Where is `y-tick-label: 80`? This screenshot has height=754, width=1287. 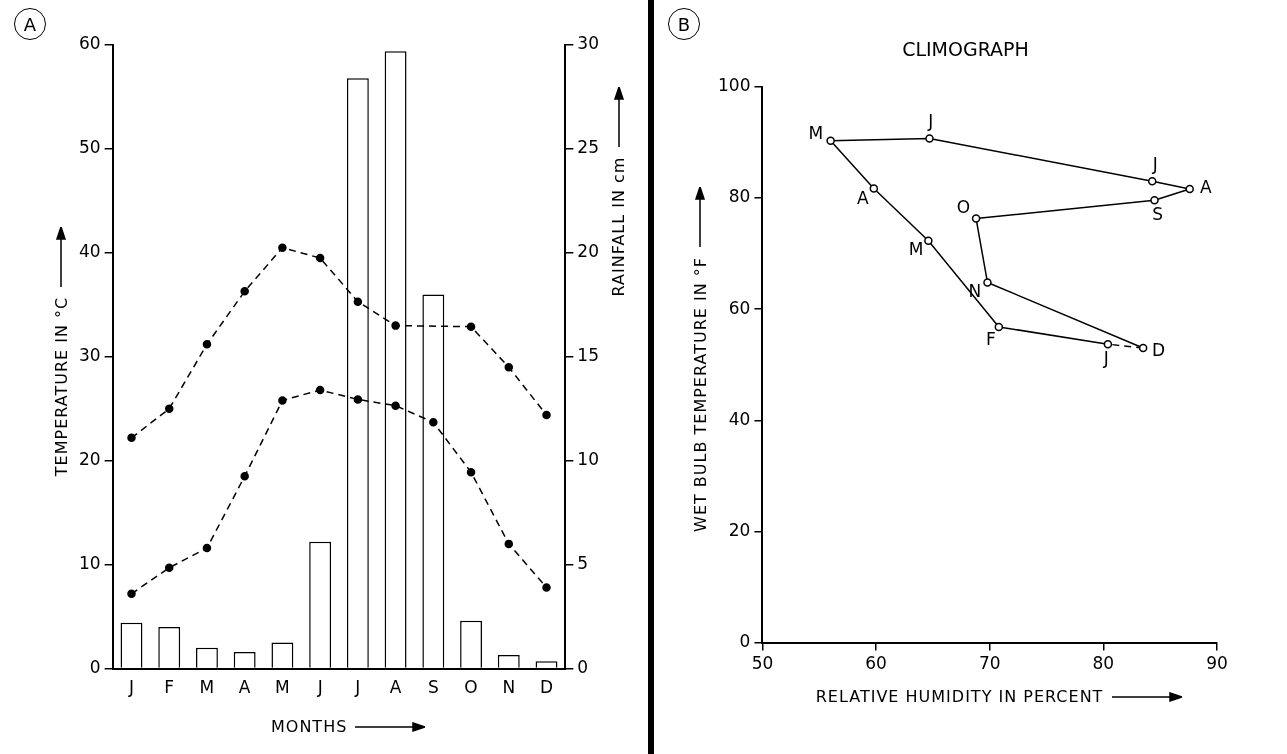
y-tick-label: 80 is located at coordinates (739, 196).